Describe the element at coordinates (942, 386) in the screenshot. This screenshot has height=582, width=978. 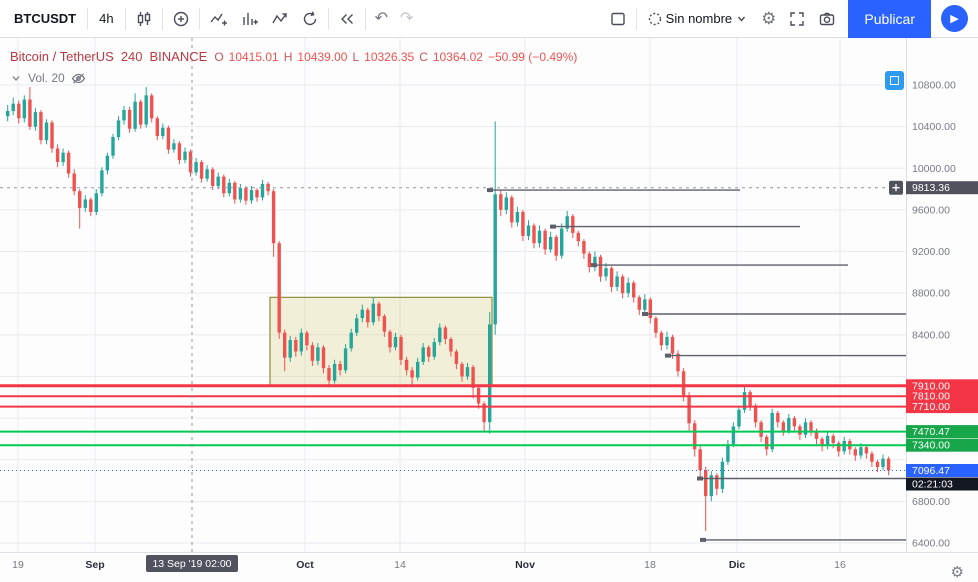
I see `level-price-tag: 7910.00` at that location.